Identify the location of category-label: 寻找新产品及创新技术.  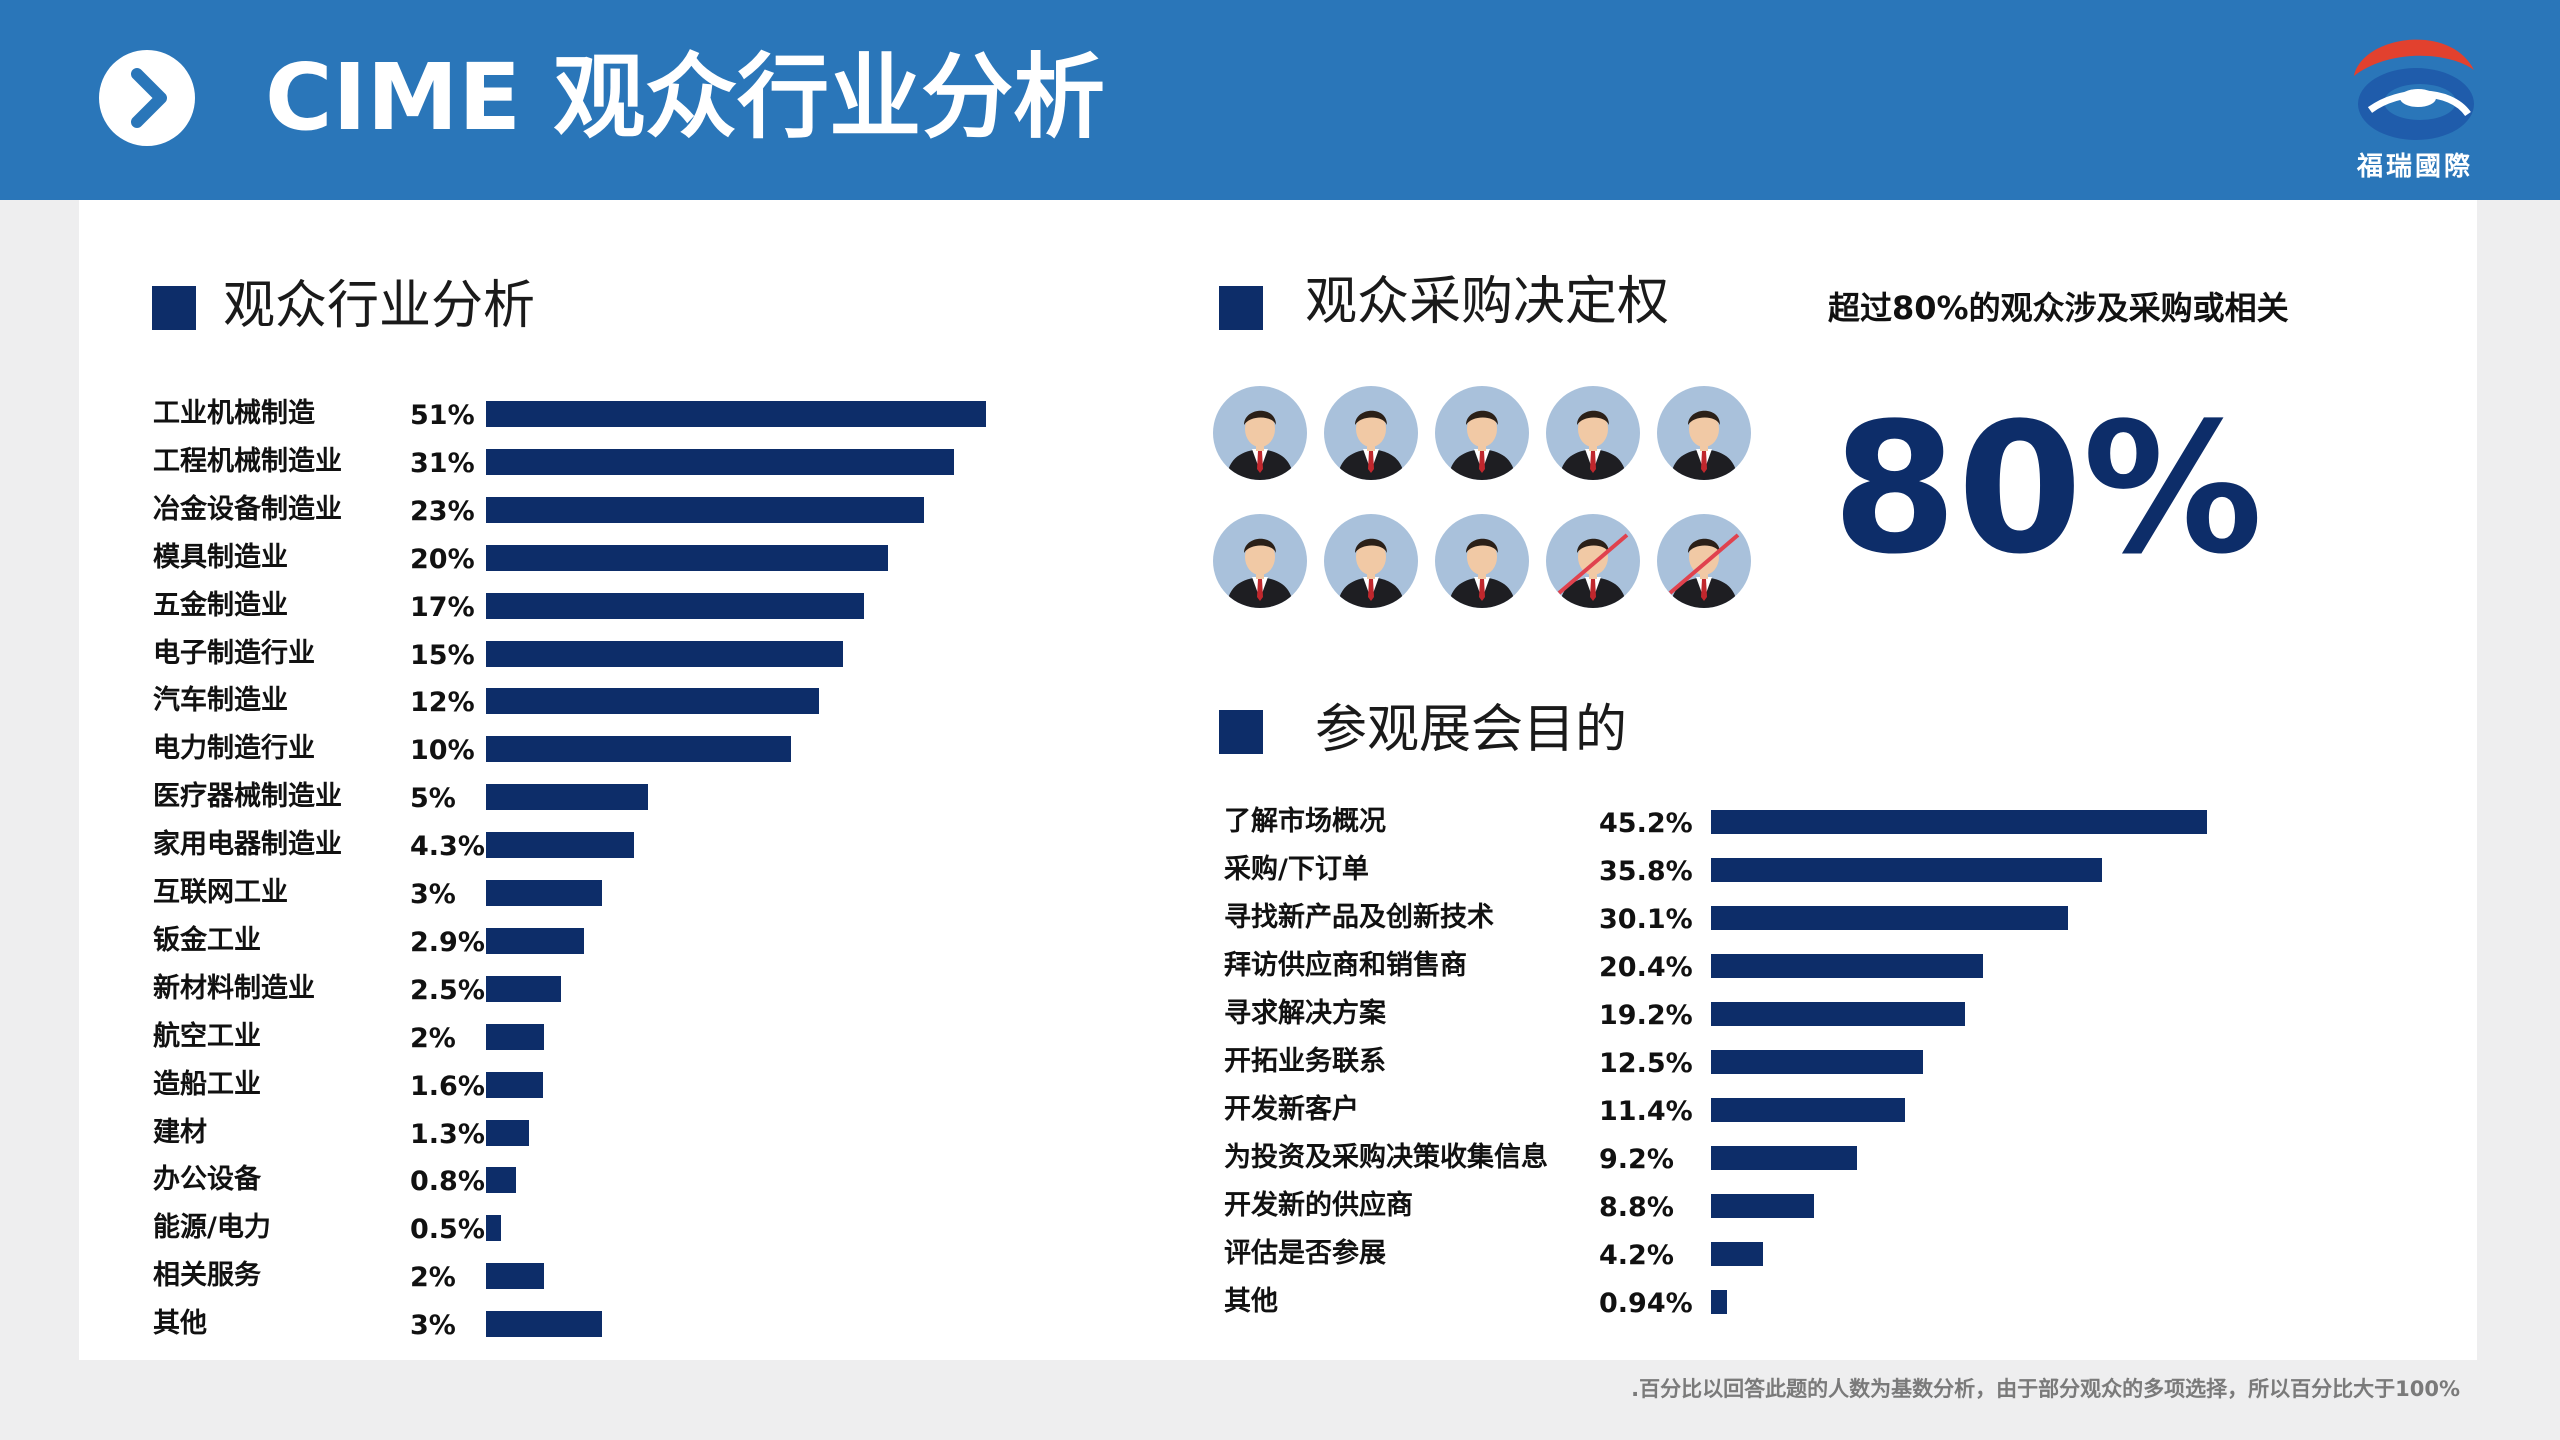
(1359, 917).